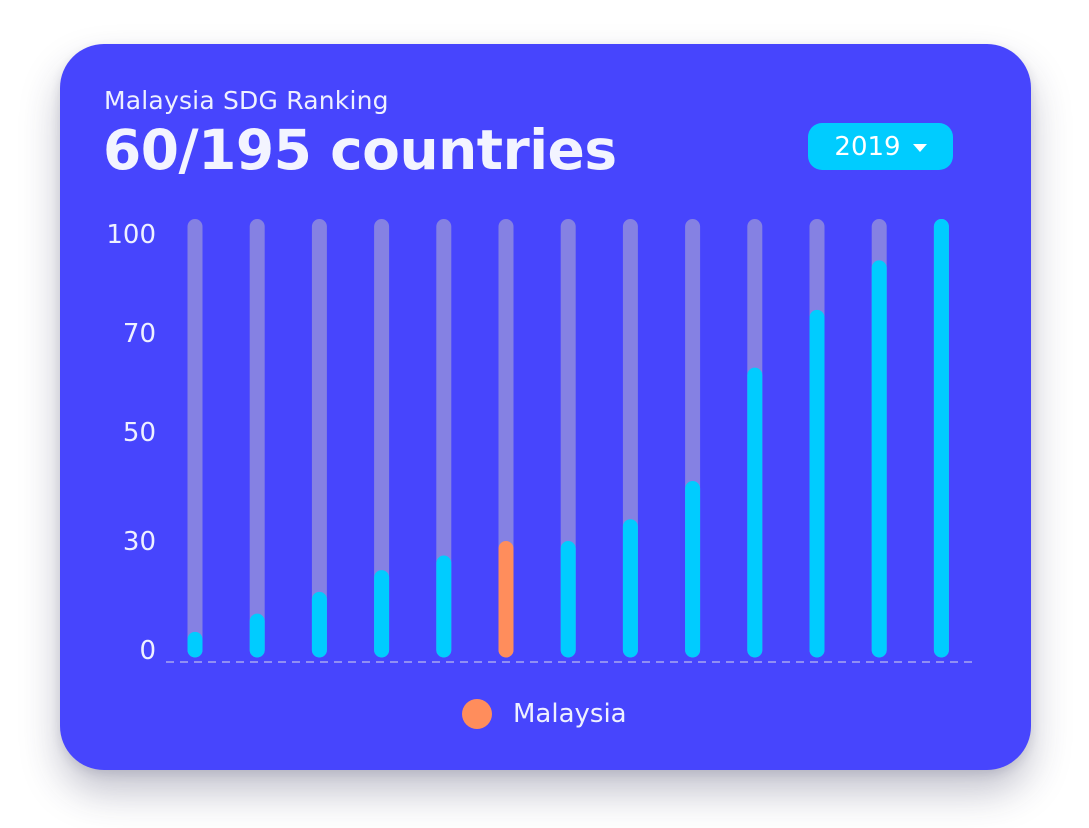 The height and width of the screenshot is (828, 1089). What do you see at coordinates (506, 599) in the screenshot?
I see `bar-malaysia` at bounding box center [506, 599].